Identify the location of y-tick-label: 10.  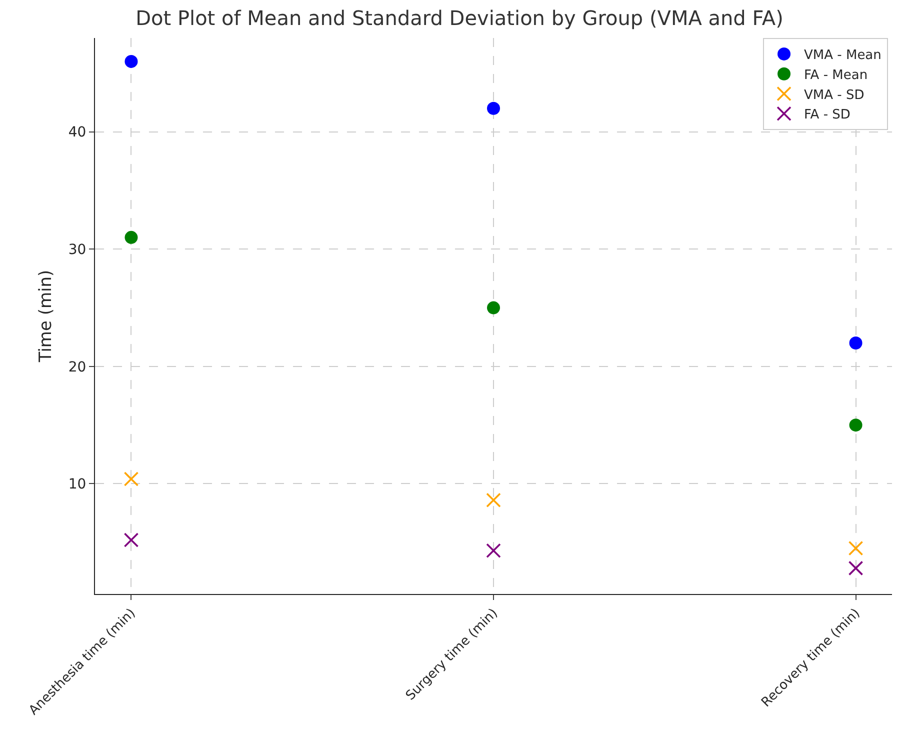
(77, 484).